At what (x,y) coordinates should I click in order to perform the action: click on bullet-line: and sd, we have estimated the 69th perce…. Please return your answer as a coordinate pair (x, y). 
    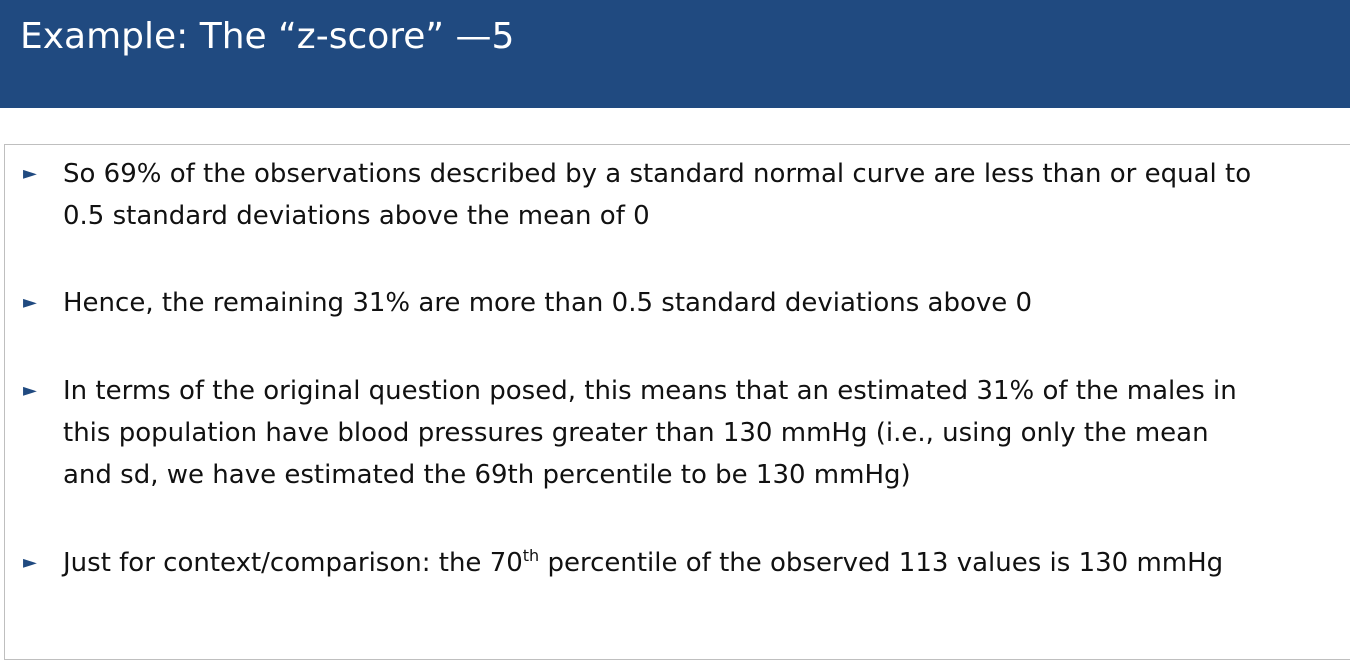
    Looking at the image, I should click on (487, 475).